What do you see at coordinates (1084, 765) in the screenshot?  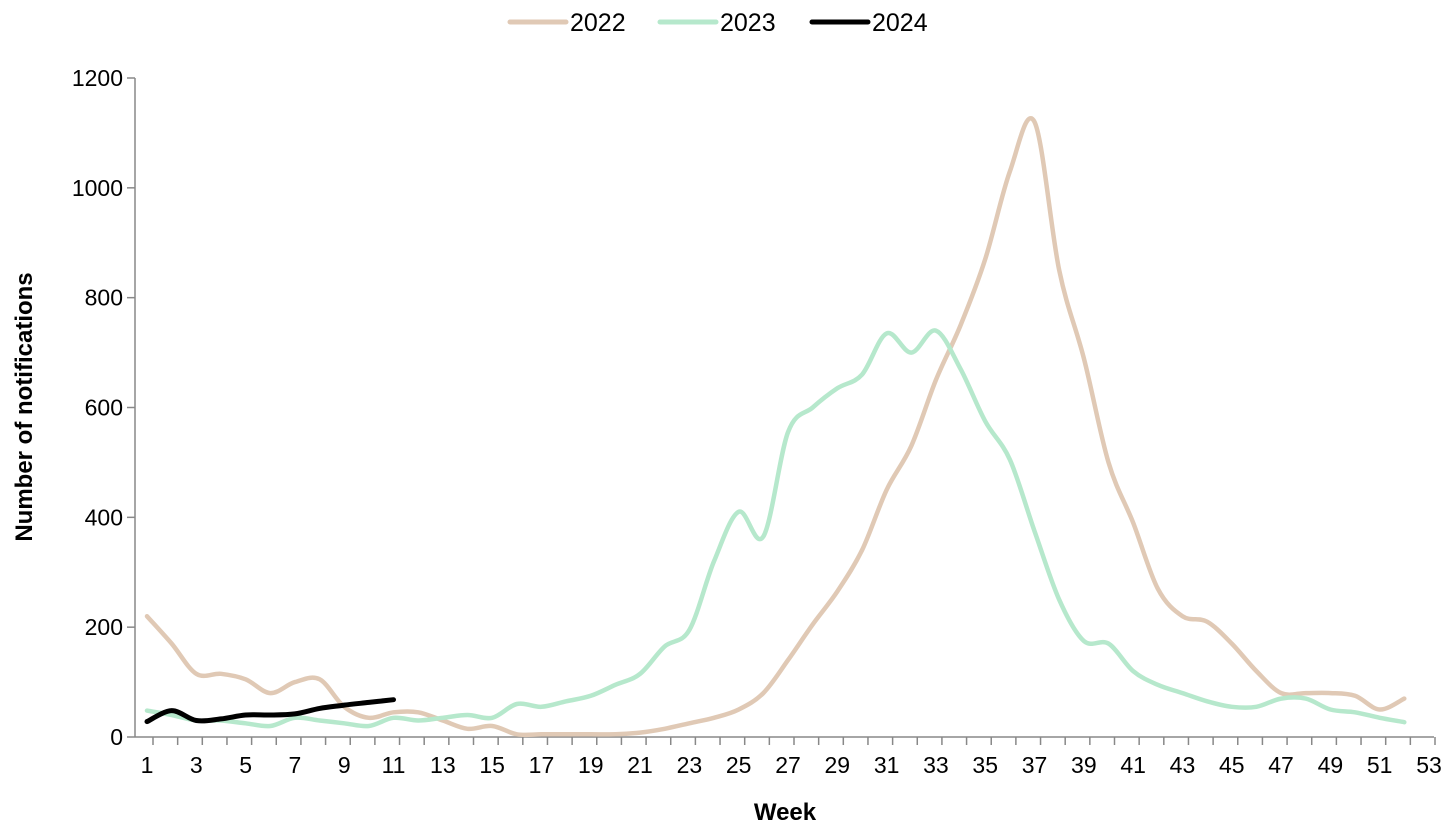 I see `x-tick-label: 39` at bounding box center [1084, 765].